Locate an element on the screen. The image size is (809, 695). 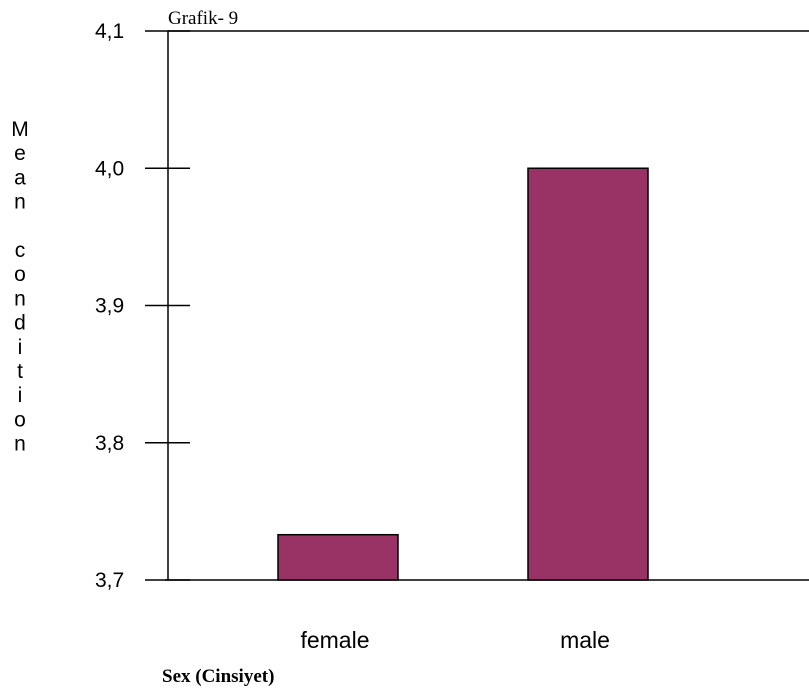
y-axis-label-char: t is located at coordinates (20, 371).